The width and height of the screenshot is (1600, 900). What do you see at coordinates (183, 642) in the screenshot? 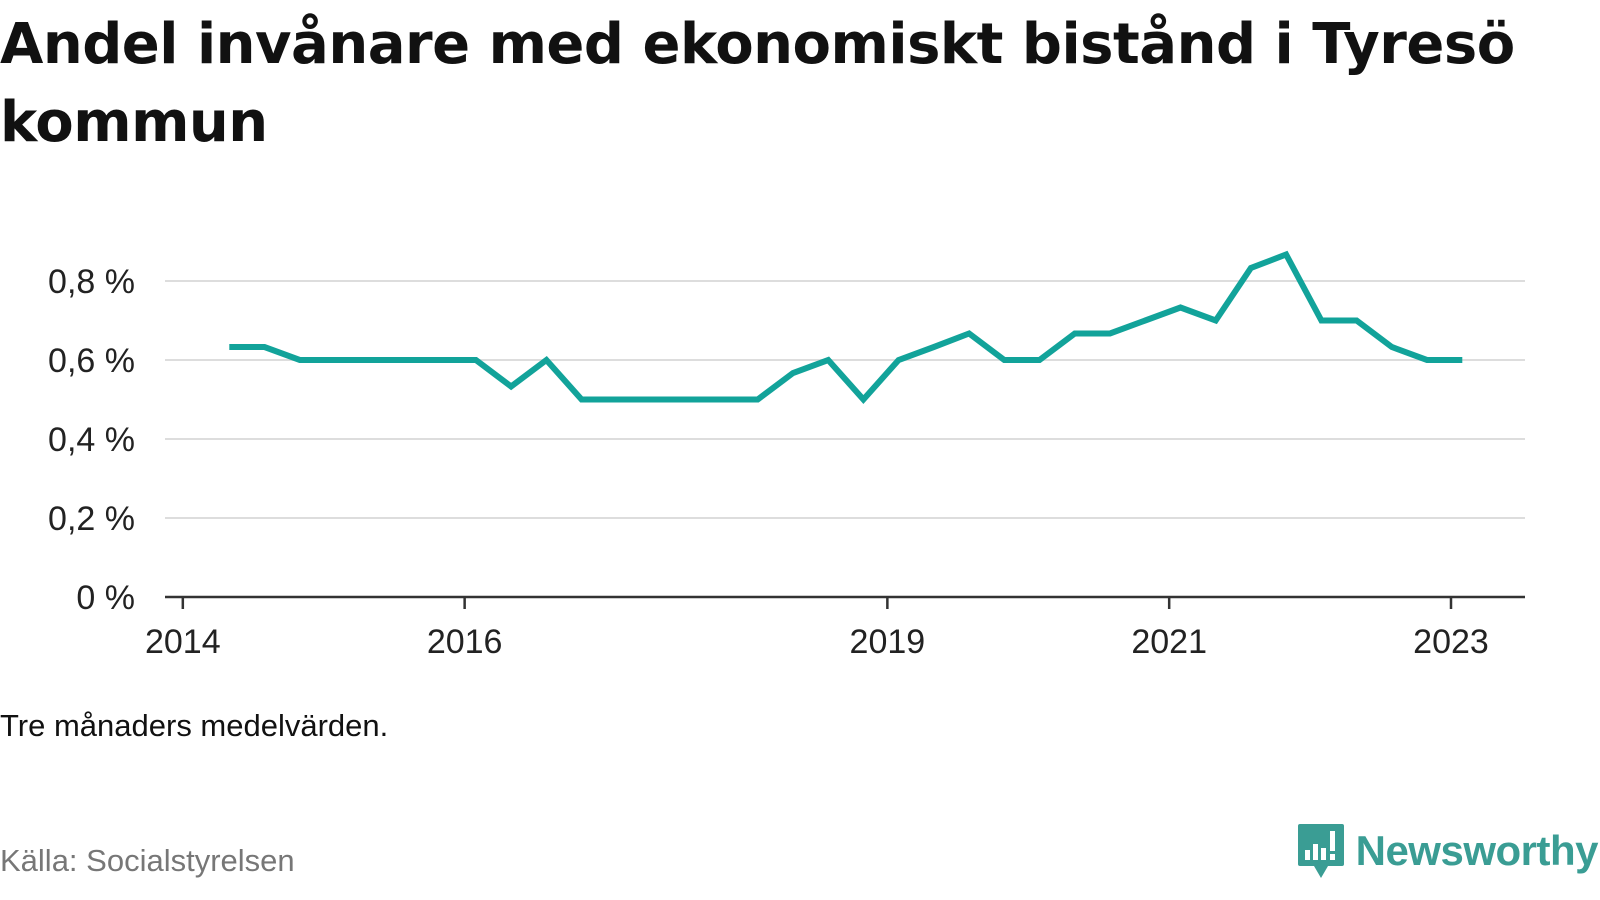
I see `x-tick-label: 2014` at bounding box center [183, 642].